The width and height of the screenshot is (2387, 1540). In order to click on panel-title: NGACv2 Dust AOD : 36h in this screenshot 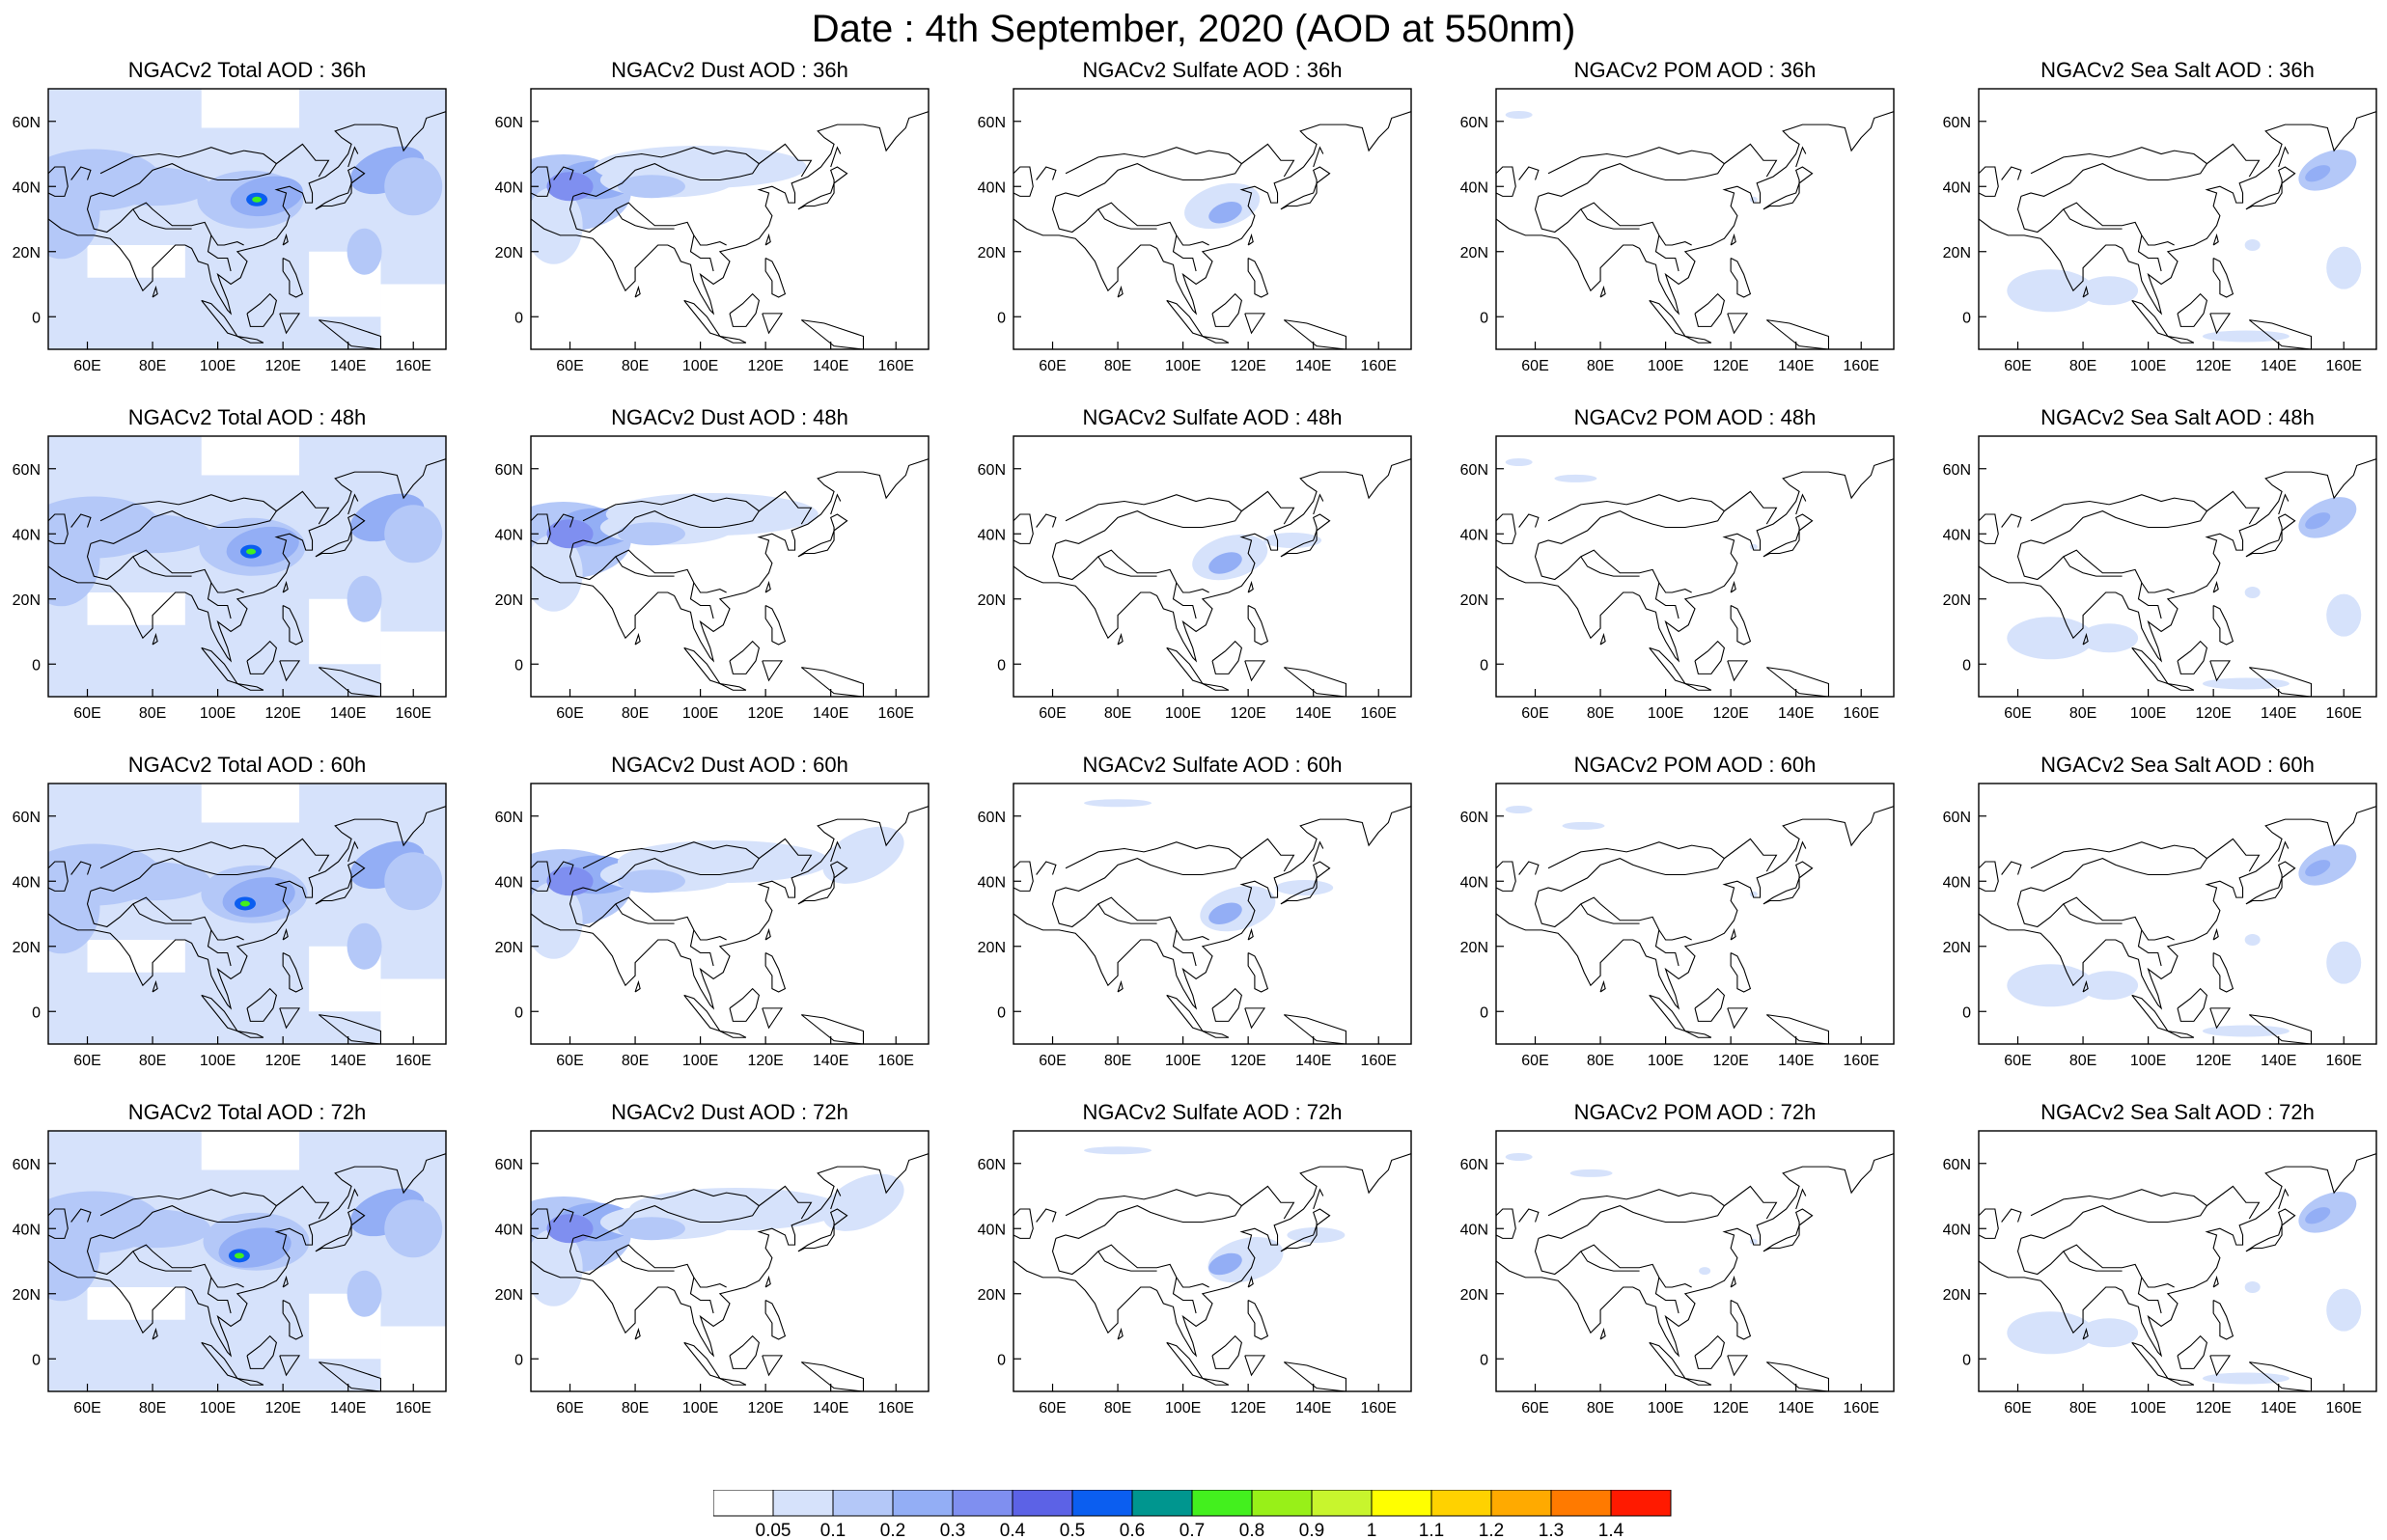, I will do `click(729, 70)`.